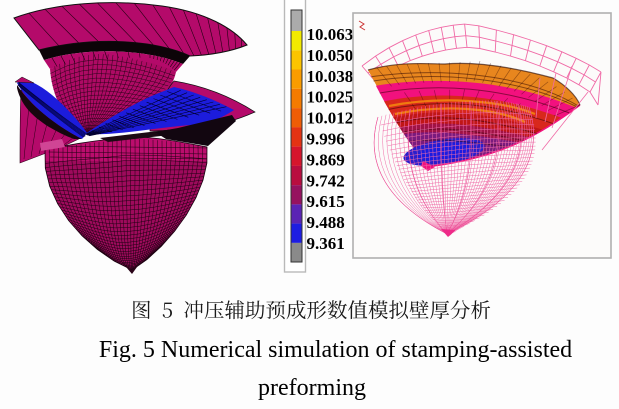 The height and width of the screenshot is (409, 619). What do you see at coordinates (330, 97) in the screenshot?
I see `svg-text: 10.025` at bounding box center [330, 97].